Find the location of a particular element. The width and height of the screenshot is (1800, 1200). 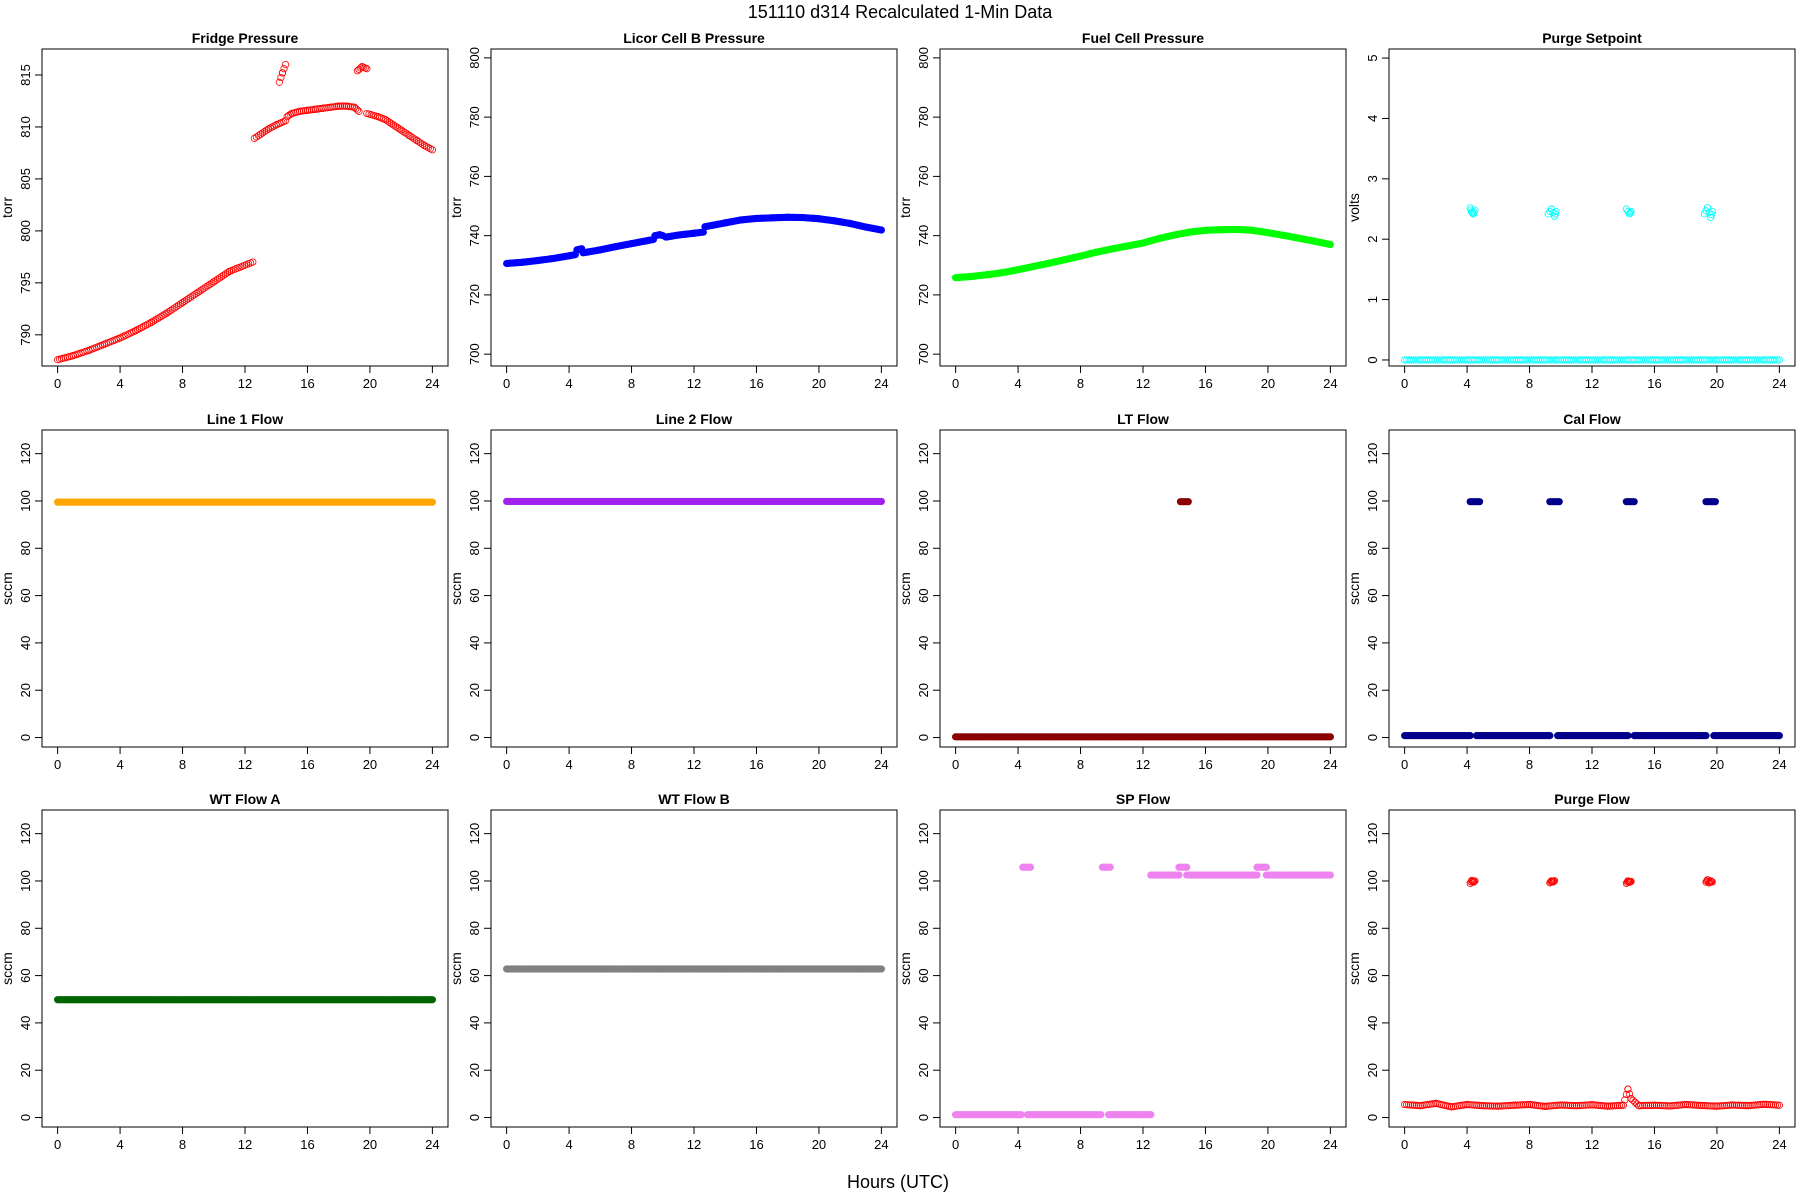

panel-title: Purge Flow is located at coordinates (1592, 799).